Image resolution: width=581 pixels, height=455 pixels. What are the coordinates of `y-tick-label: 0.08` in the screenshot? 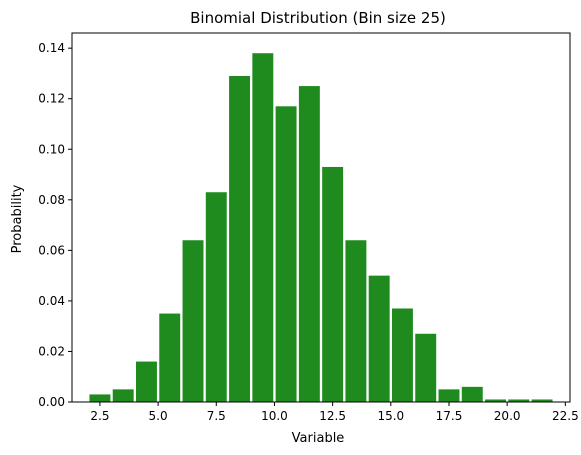 It's located at (51, 200).